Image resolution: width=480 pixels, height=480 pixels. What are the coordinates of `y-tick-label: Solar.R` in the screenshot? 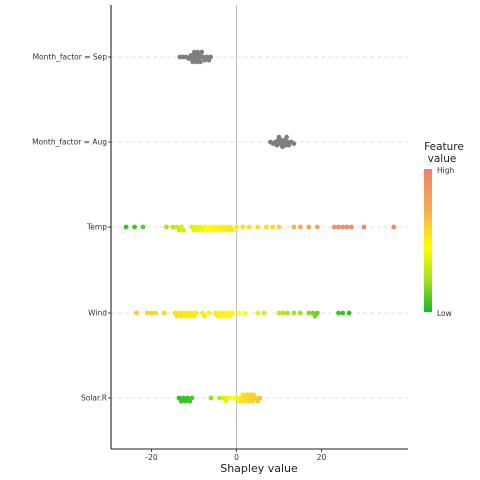 It's located at (94, 398).